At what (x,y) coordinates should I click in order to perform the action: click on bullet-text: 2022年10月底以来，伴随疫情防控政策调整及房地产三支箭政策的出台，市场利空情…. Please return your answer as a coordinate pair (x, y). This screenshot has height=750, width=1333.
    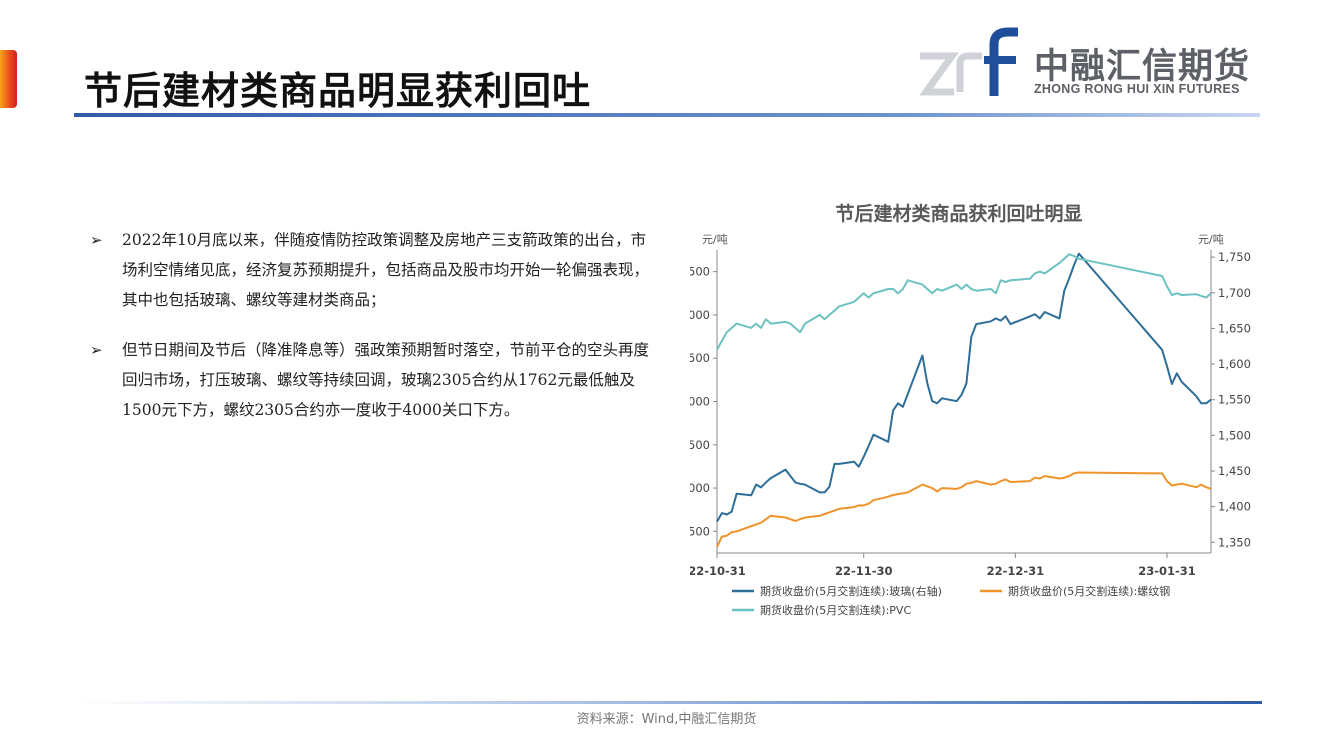
    Looking at the image, I should click on (386, 270).